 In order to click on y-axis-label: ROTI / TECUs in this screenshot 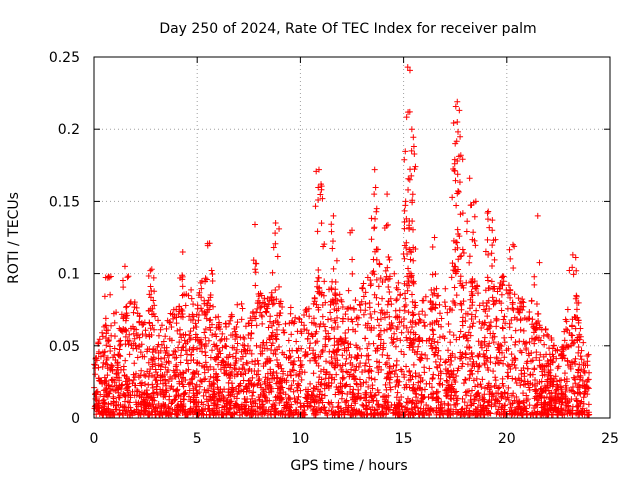, I will do `click(14, 238)`.